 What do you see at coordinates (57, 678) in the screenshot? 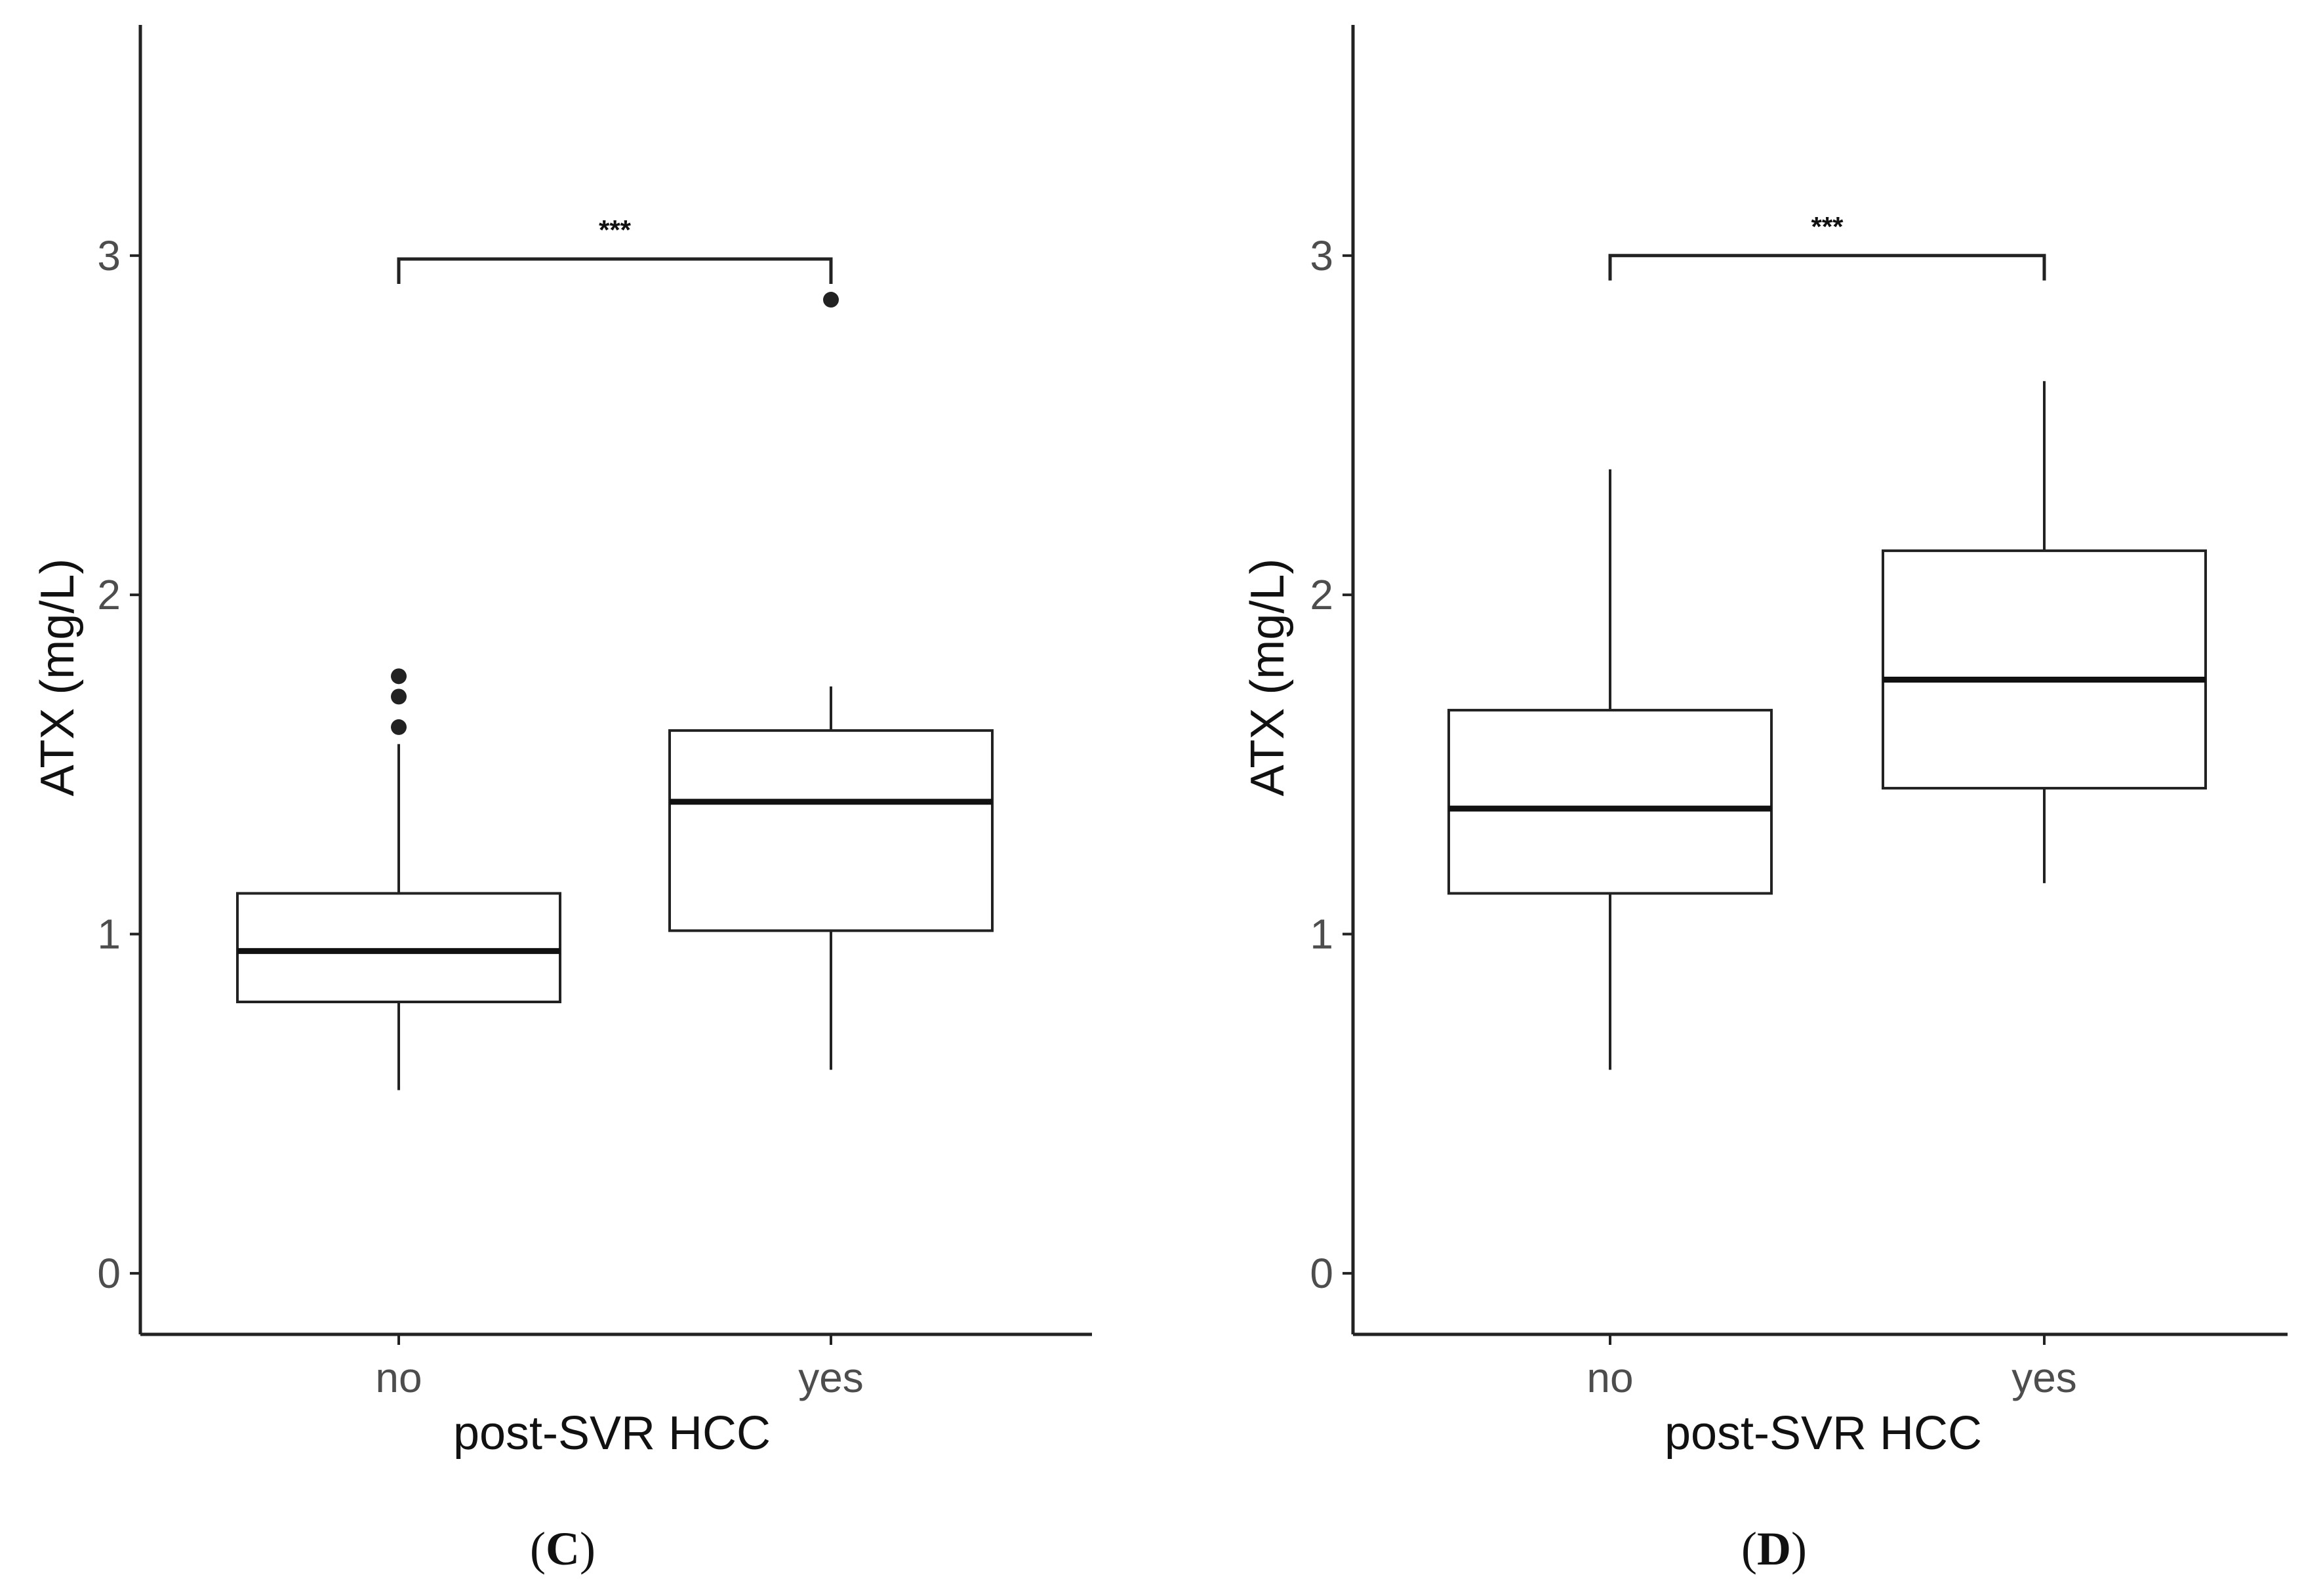
I see `panel-c-ylabel: ATX (mg/L)` at bounding box center [57, 678].